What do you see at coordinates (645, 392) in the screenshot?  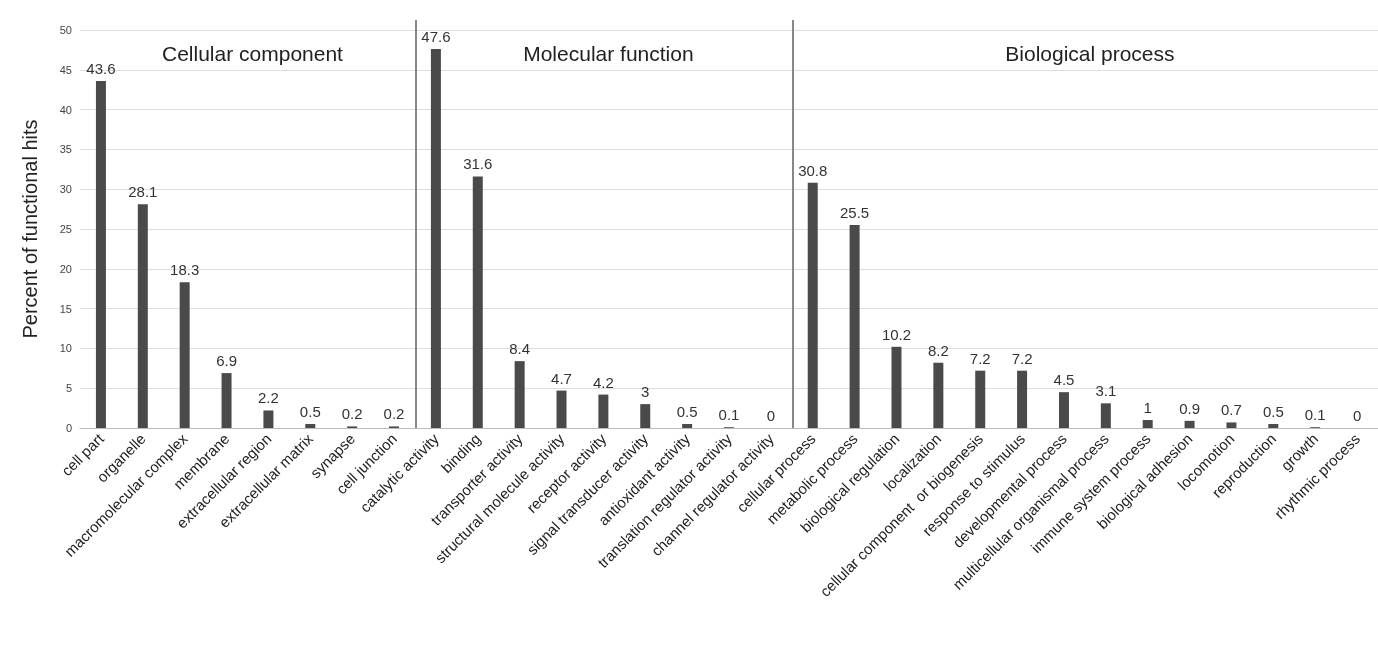 I see `data-label: 3` at bounding box center [645, 392].